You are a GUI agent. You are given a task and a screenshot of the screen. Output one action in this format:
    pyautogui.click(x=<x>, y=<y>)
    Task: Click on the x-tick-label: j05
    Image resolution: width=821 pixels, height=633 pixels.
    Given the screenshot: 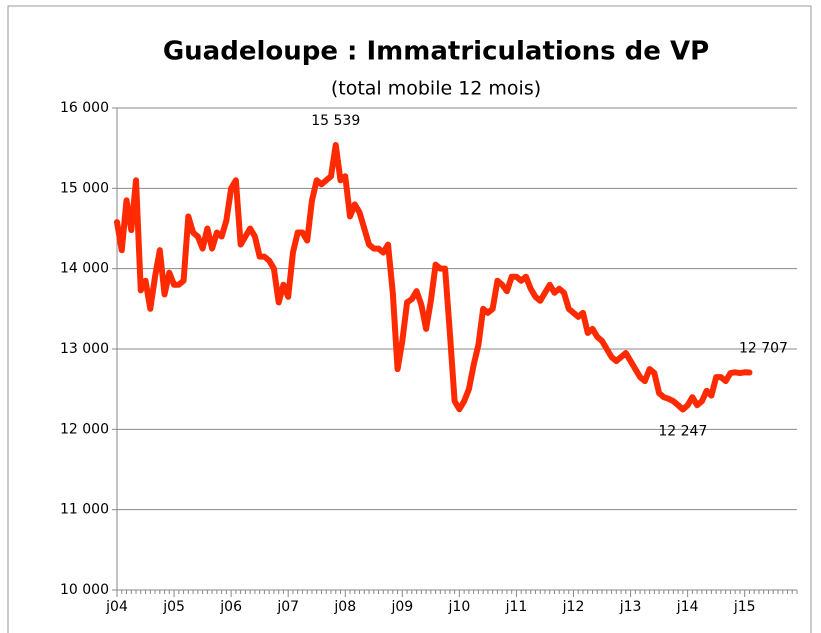 What is the action you would take?
    pyautogui.click(x=173, y=607)
    